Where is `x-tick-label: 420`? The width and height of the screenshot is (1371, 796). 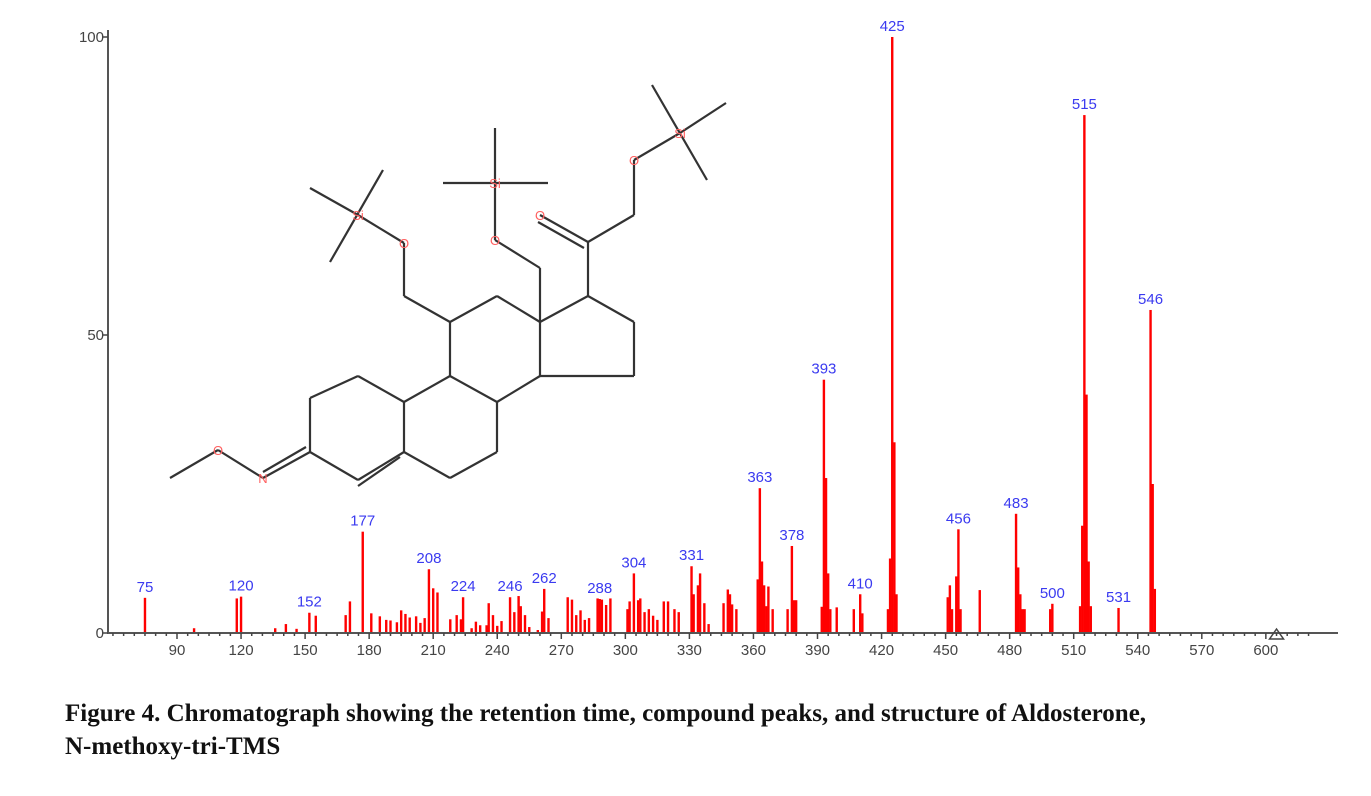 x-tick-label: 420 is located at coordinates (881, 650).